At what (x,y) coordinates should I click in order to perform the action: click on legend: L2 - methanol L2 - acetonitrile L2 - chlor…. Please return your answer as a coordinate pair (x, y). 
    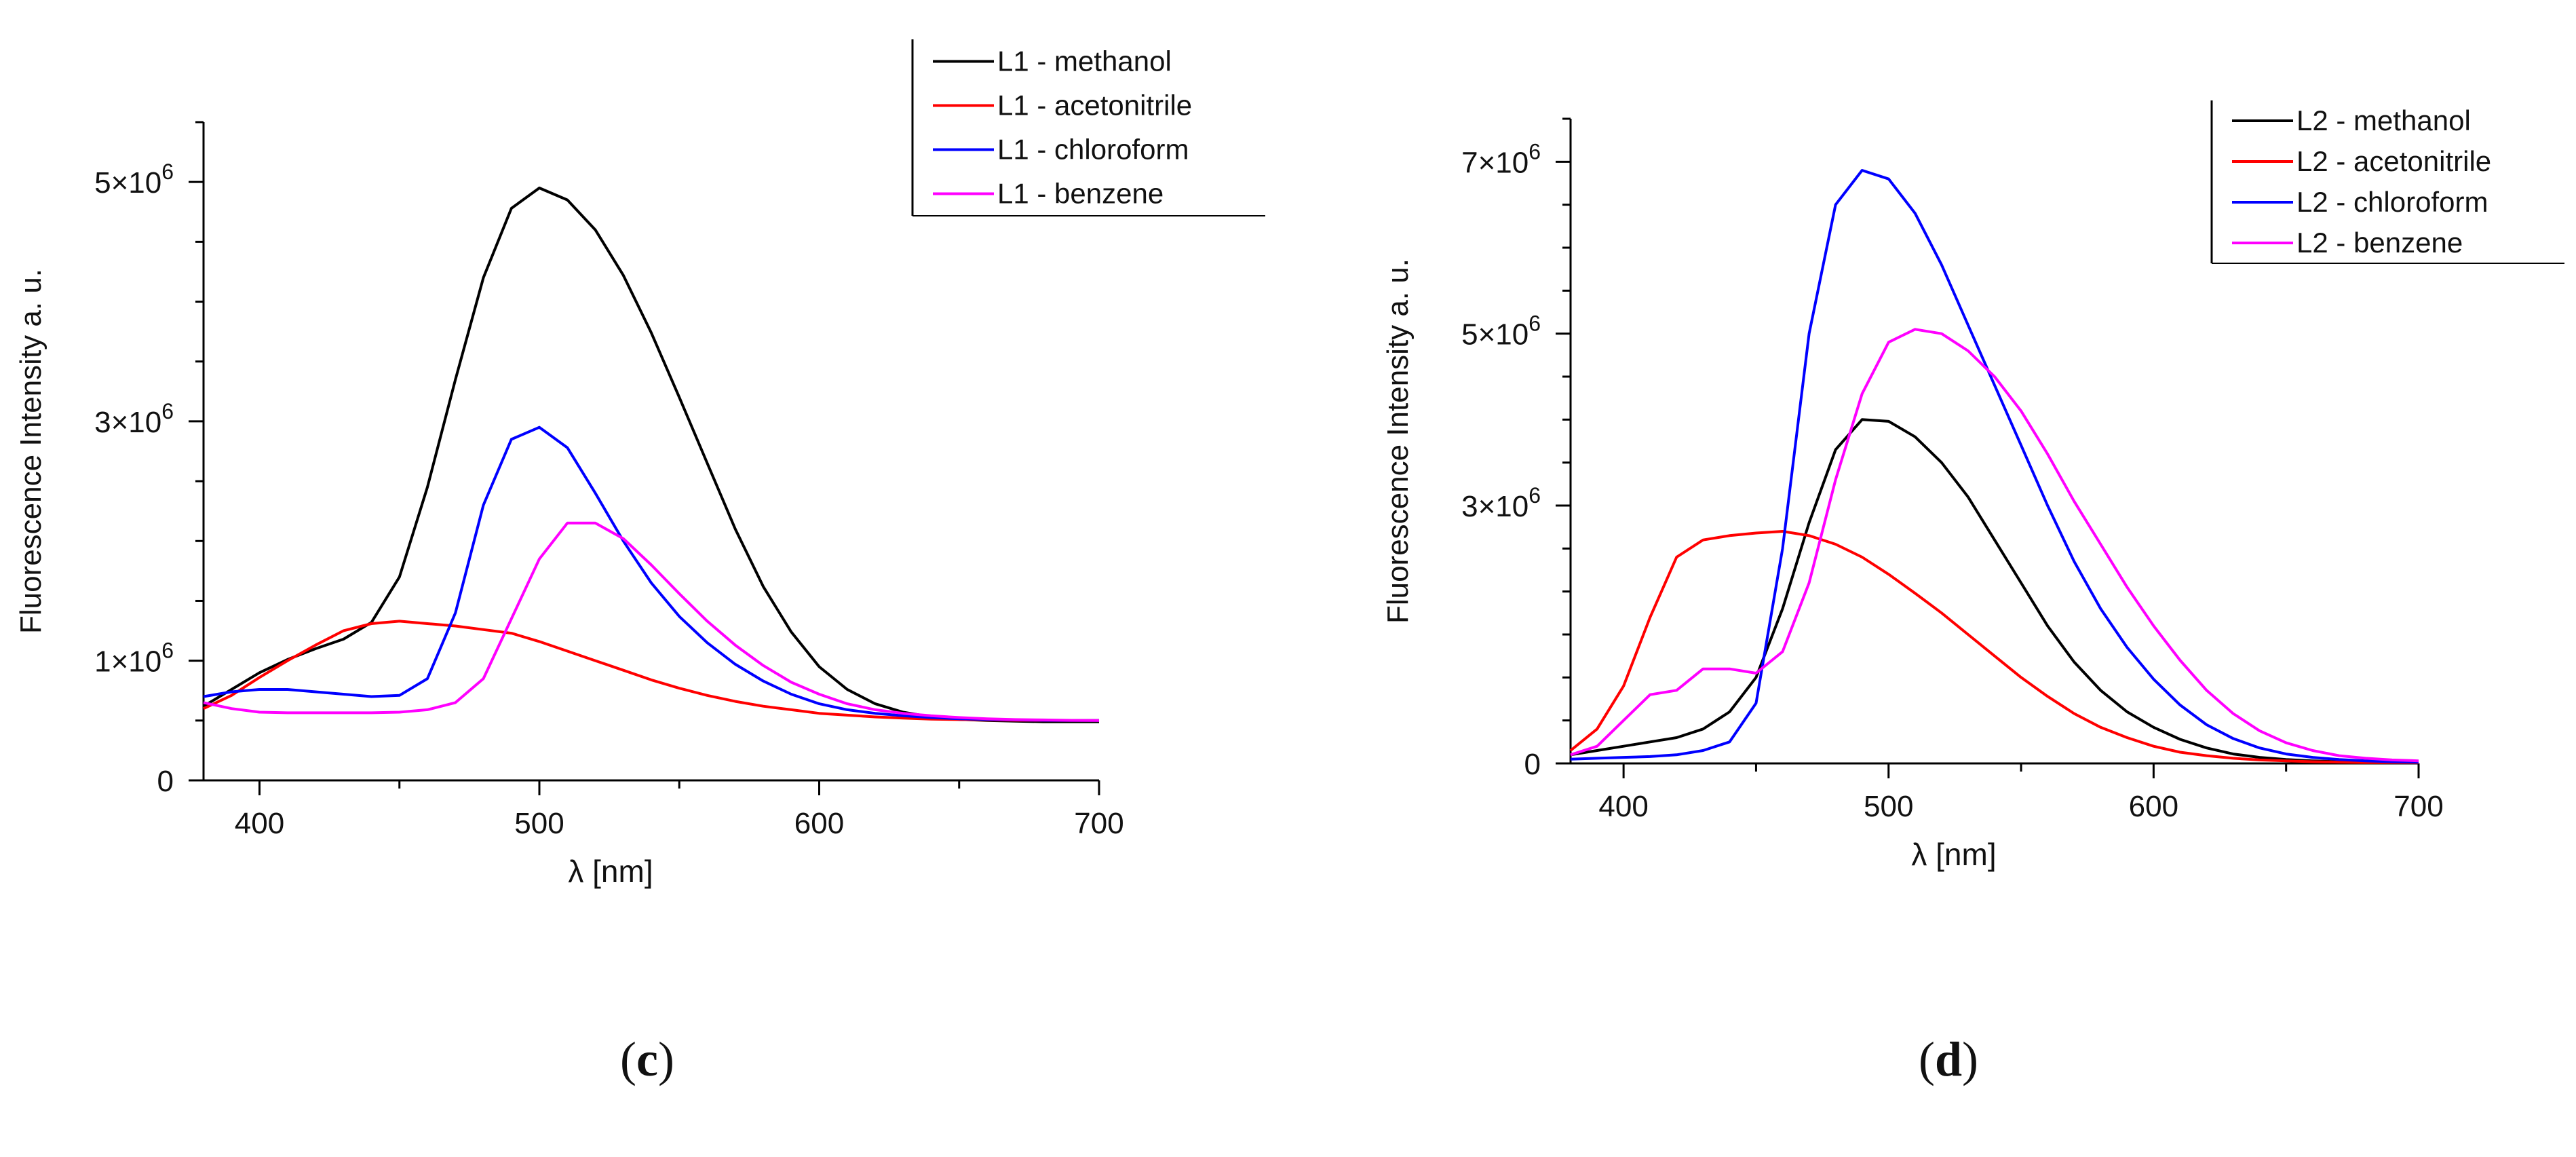
    Looking at the image, I should click on (2387, 182).